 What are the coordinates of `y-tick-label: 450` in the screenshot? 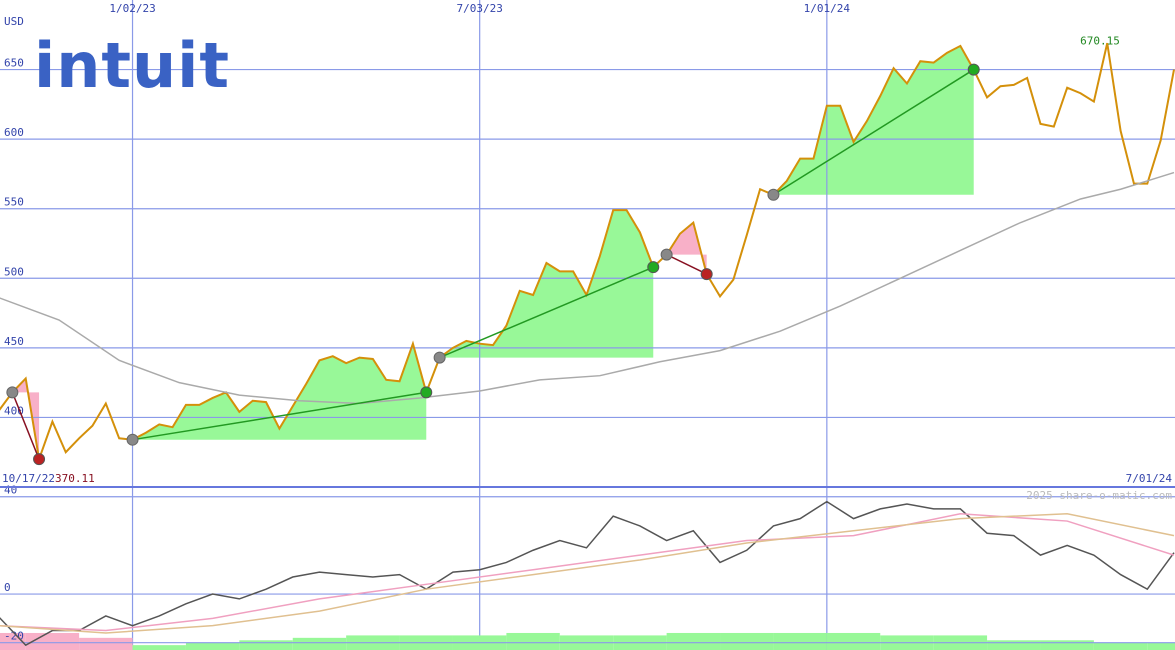 It's located at (14, 341).